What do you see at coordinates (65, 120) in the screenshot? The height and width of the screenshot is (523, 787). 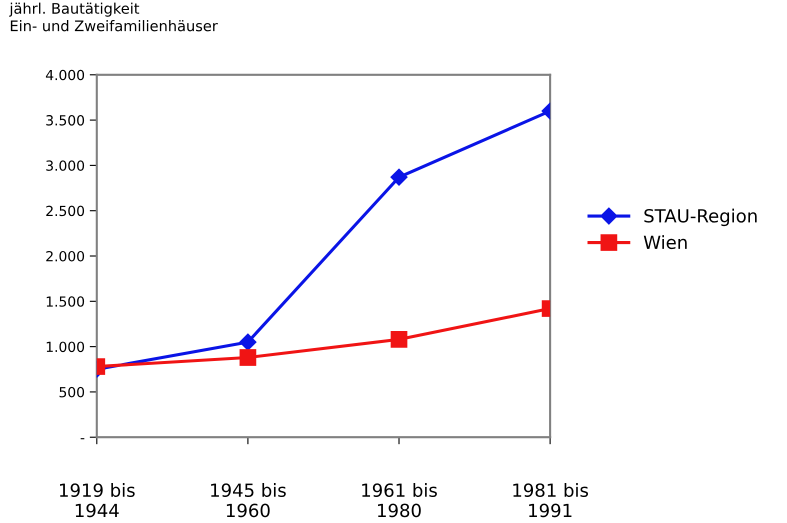 I see `y-tick-label: 3.500` at bounding box center [65, 120].